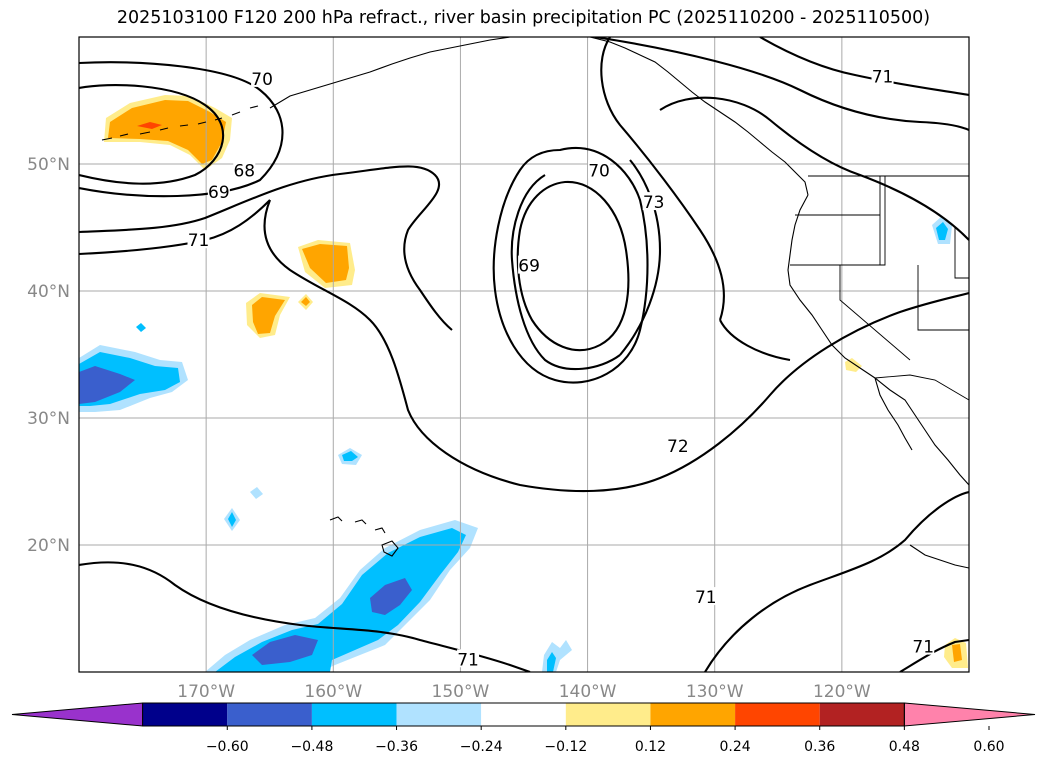 The image size is (1047, 765). What do you see at coordinates (842, 692) in the screenshot?
I see `longitude-tick-label: 120°W` at bounding box center [842, 692].